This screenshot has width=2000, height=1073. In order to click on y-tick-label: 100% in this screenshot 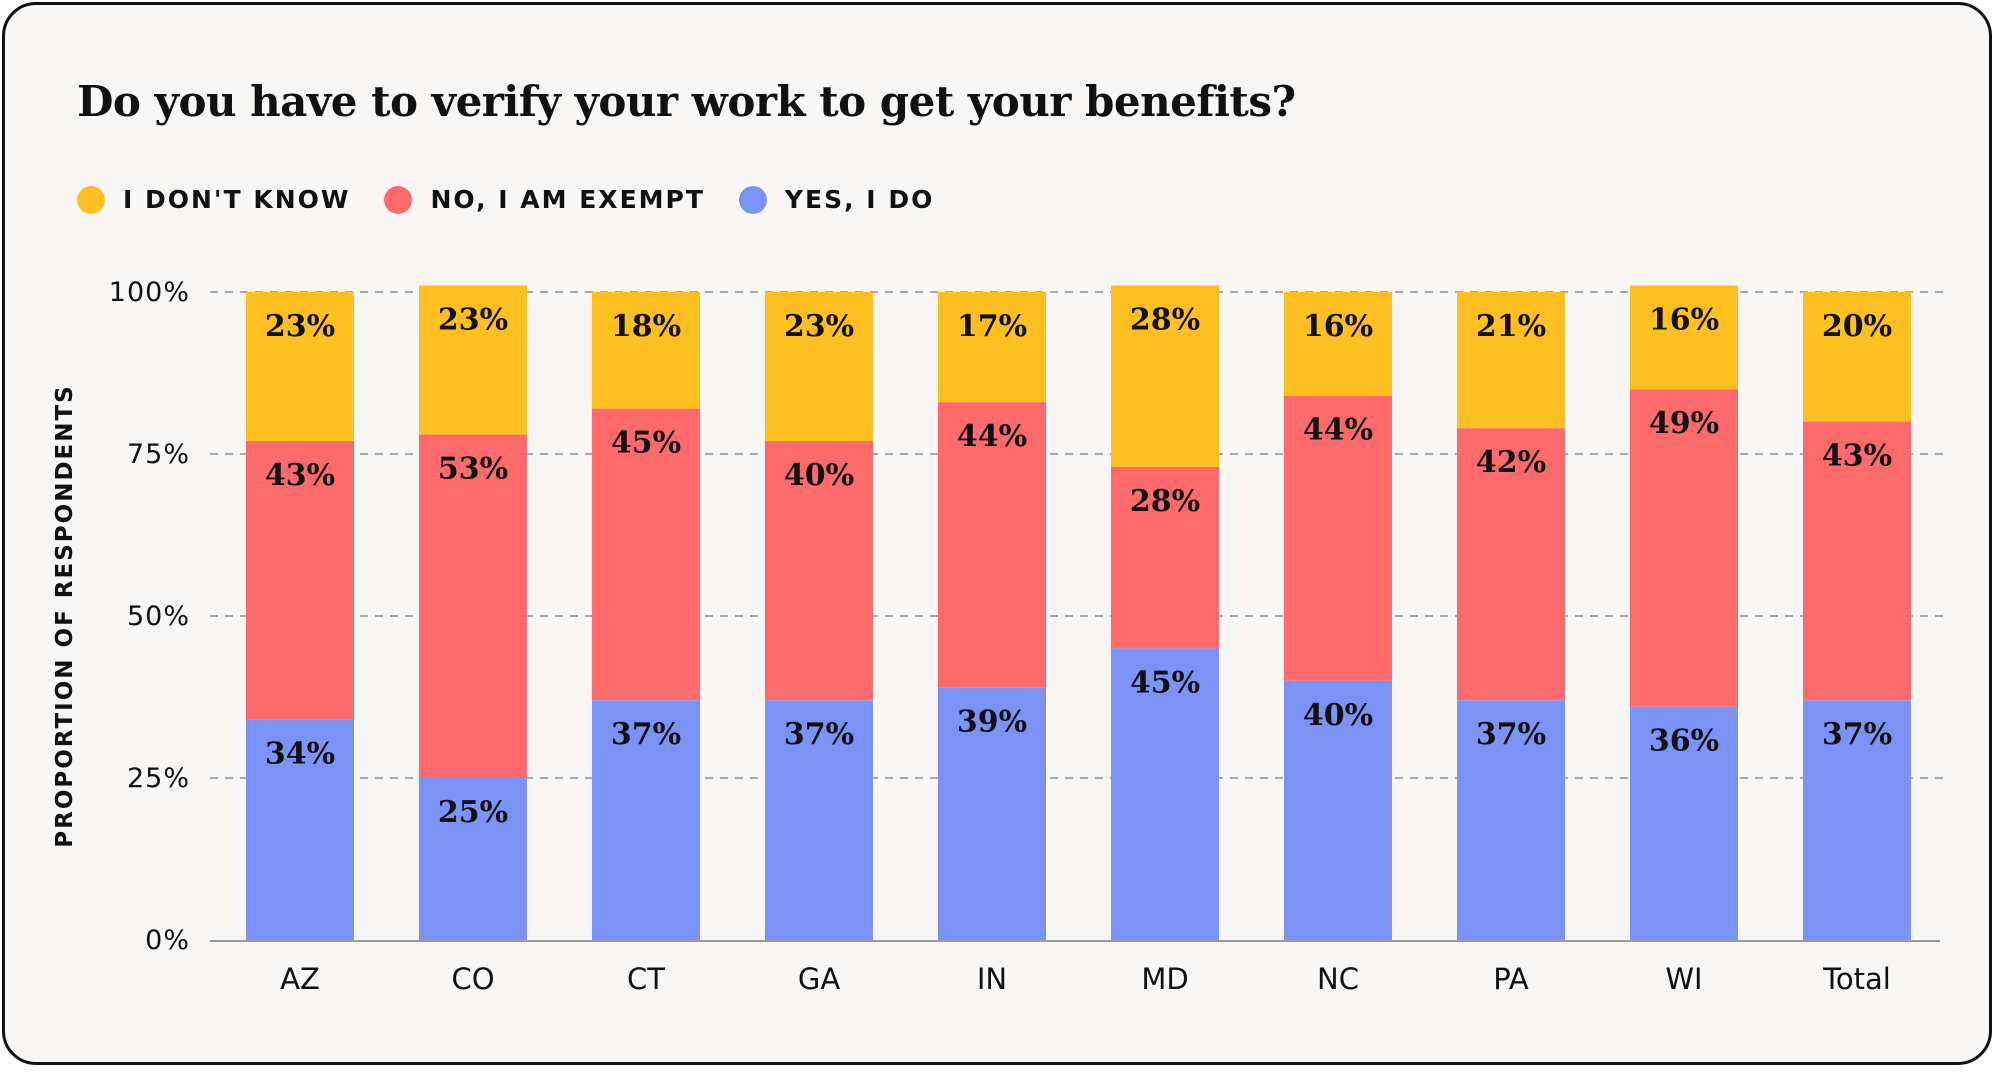, I will do `click(149, 292)`.